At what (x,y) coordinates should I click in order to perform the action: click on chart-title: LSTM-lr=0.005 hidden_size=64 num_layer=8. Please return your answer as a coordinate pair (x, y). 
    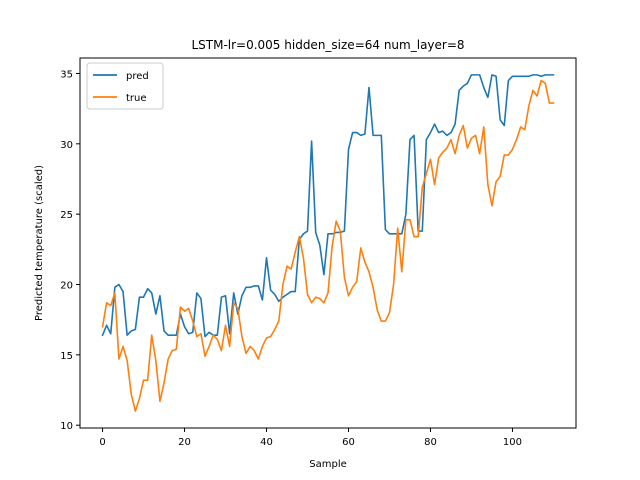
    Looking at the image, I should click on (327, 45).